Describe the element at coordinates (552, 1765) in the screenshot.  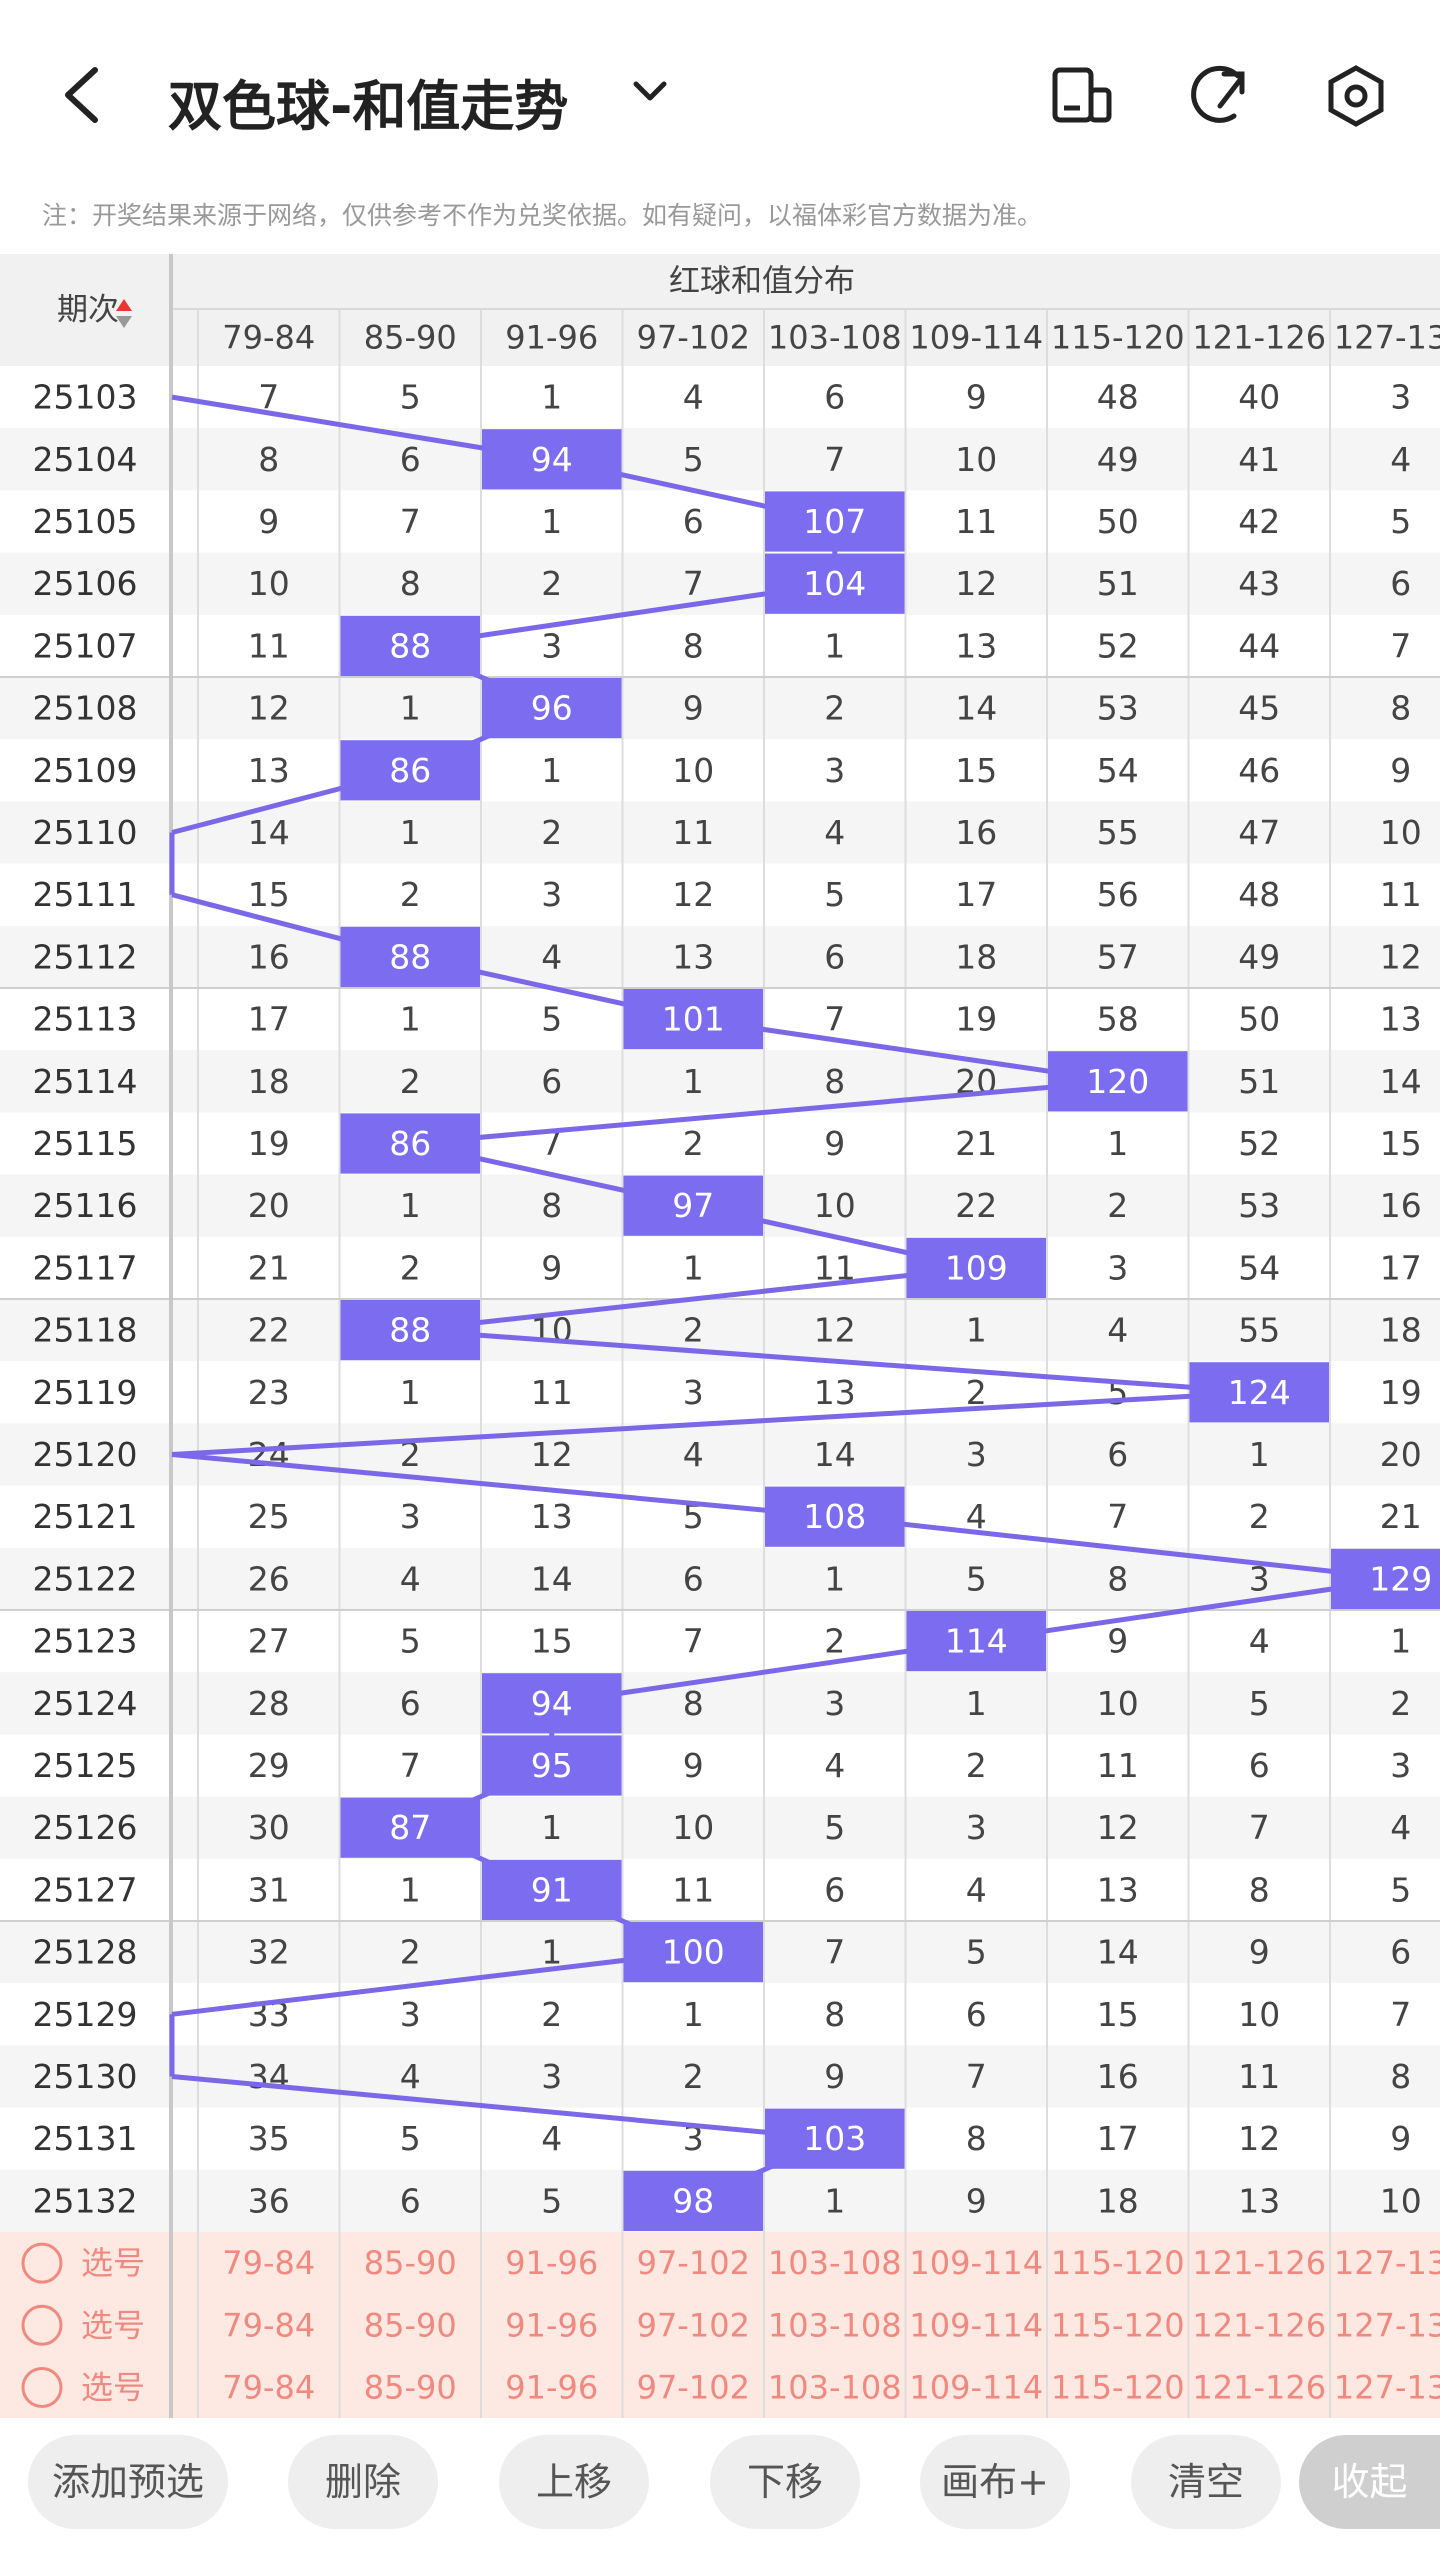
I see `hit-value: 95` at that location.